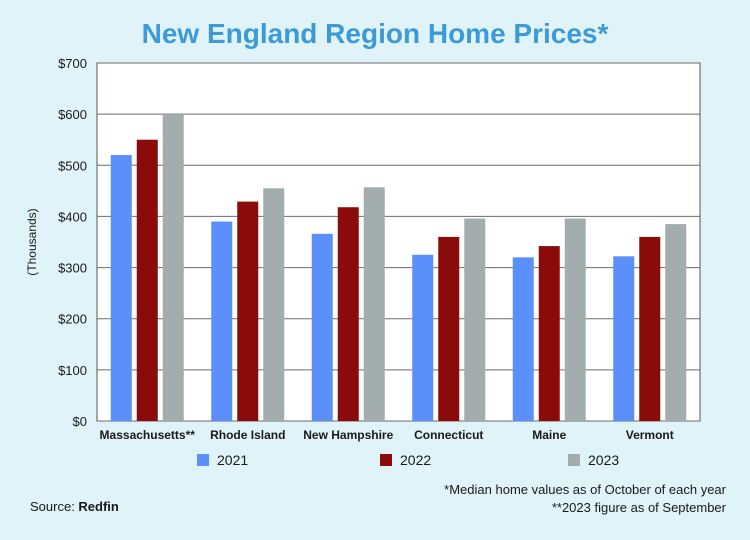 The height and width of the screenshot is (540, 750). Describe the element at coordinates (72, 370) in the screenshot. I see `y-tick-label: $100` at that location.